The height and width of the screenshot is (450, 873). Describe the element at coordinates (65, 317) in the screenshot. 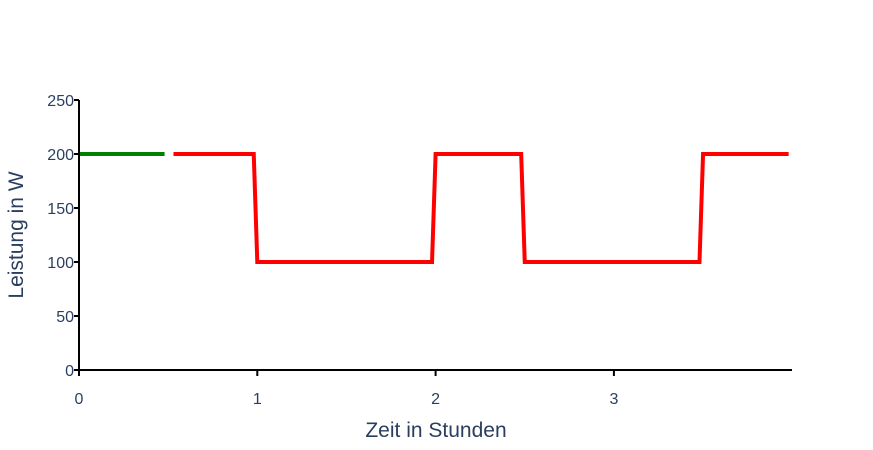

I see `y-tick-label: 50` at that location.